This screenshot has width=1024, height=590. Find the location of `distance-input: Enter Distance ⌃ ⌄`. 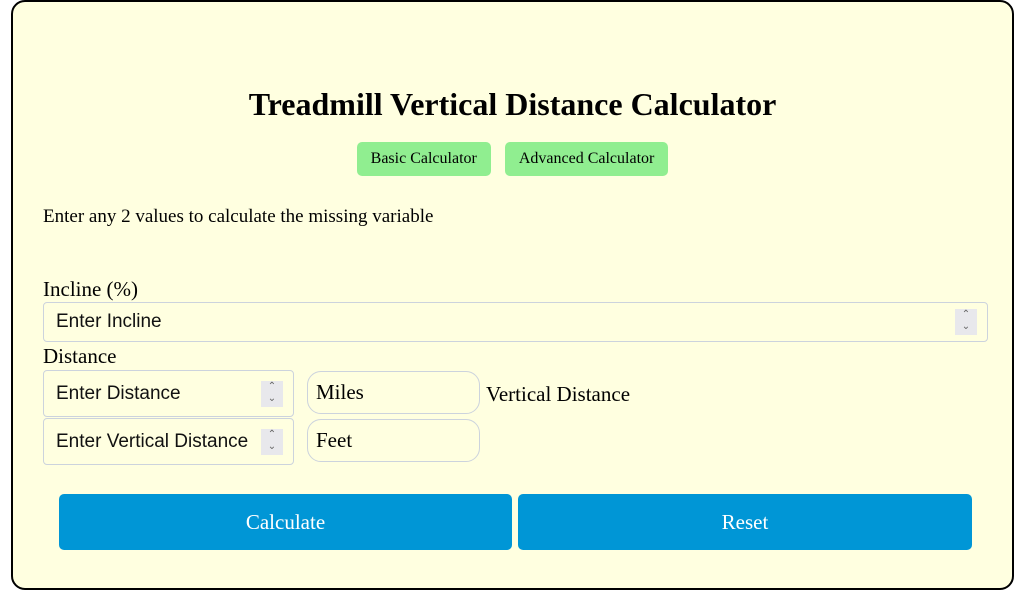

distance-input: Enter Distance ⌃ ⌄ is located at coordinates (168, 393).